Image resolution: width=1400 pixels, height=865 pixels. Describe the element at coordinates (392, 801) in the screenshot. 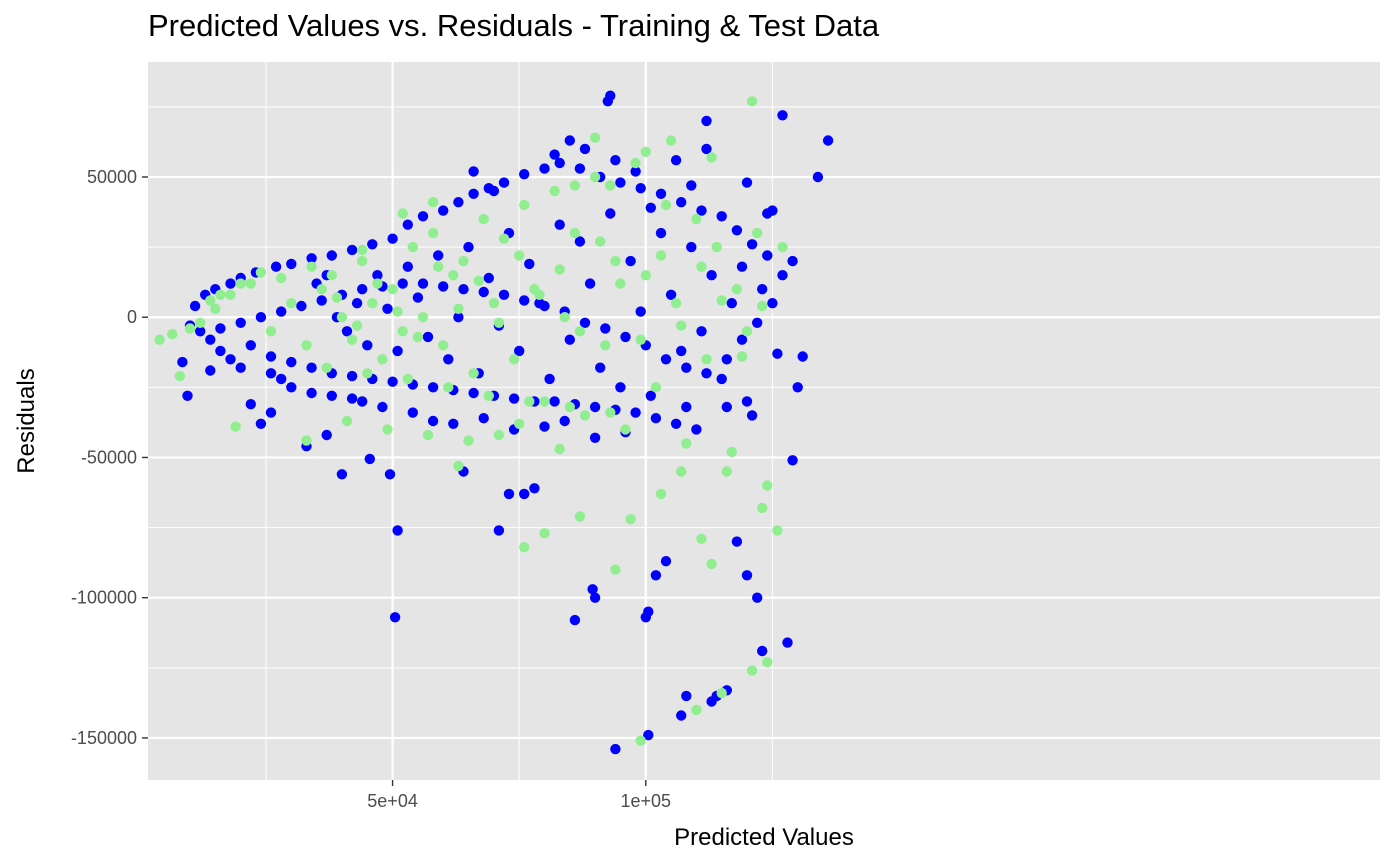

I see `x-tick-label: 5e+04` at that location.